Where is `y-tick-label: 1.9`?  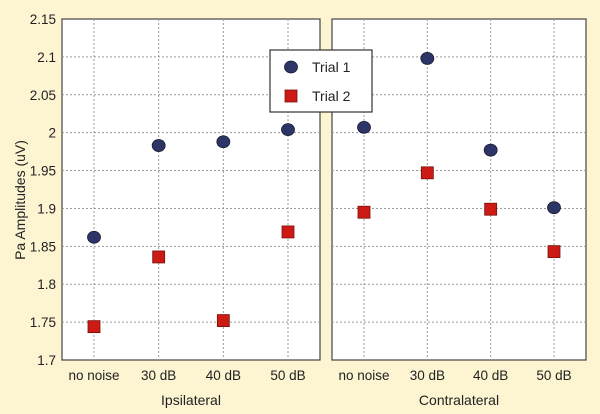 y-tick-label: 1.9 is located at coordinates (46, 208).